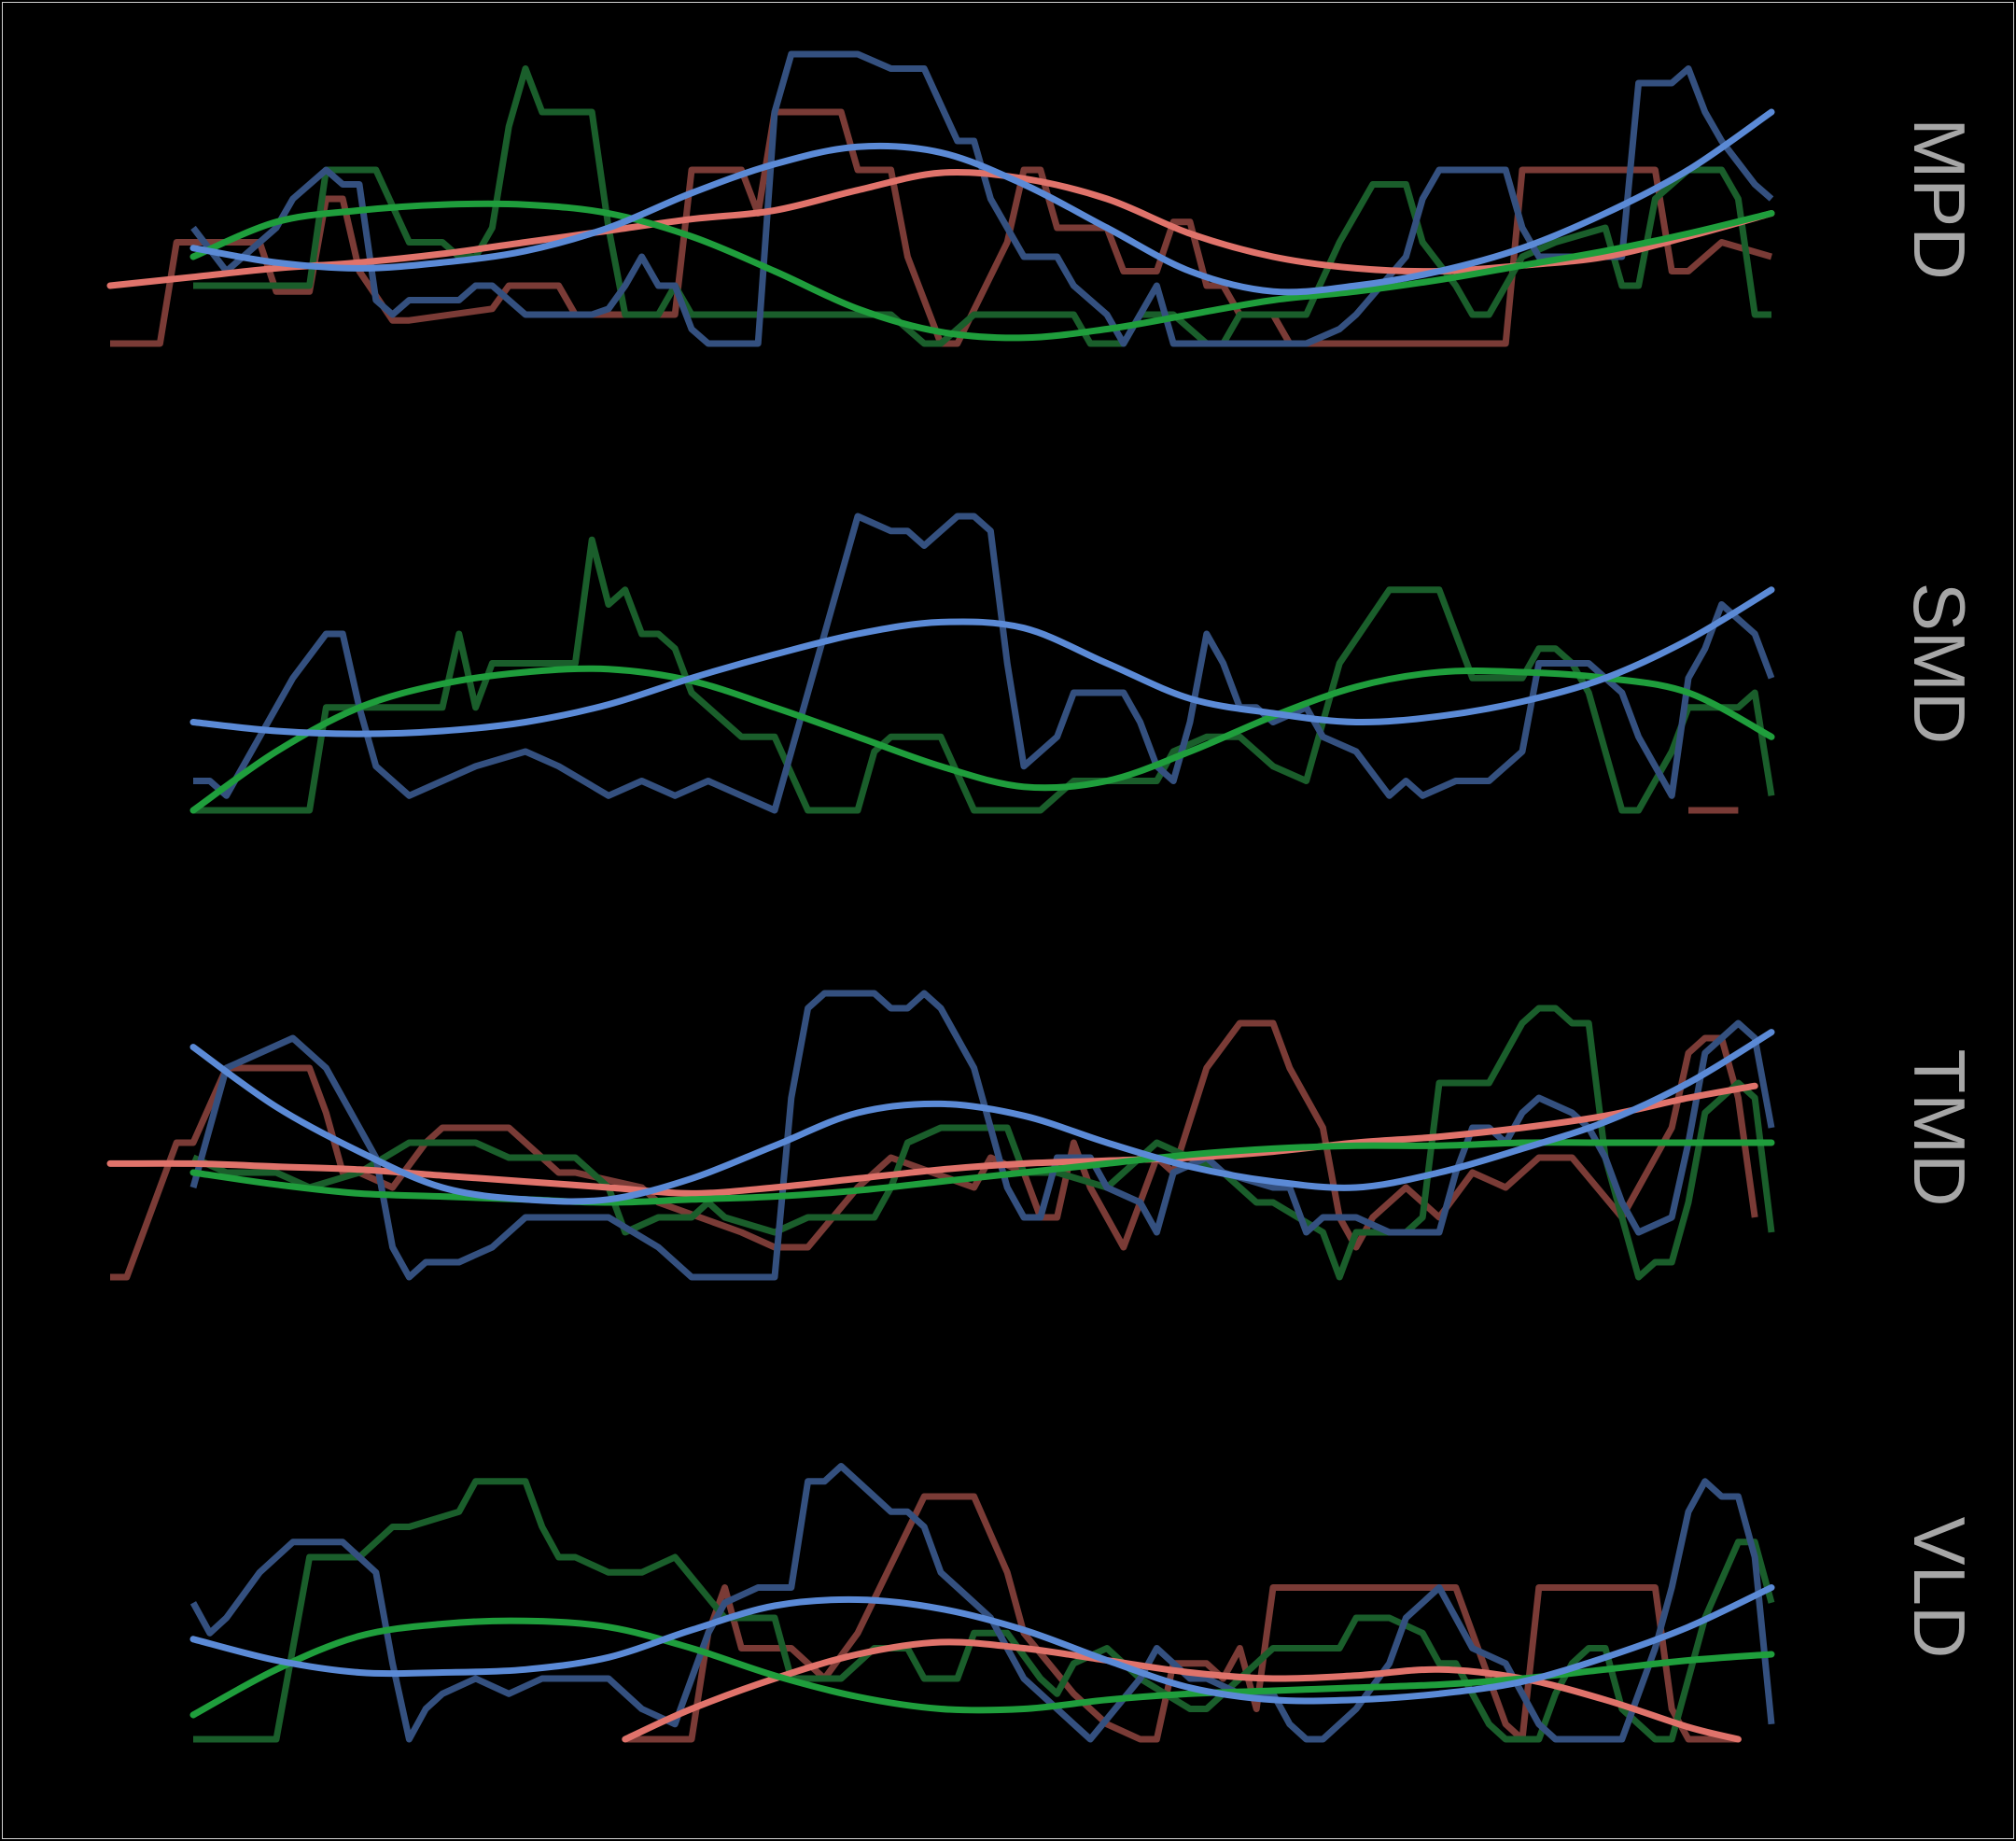  I want to click on facet-tmd: TMD, so click(1043, 1135).